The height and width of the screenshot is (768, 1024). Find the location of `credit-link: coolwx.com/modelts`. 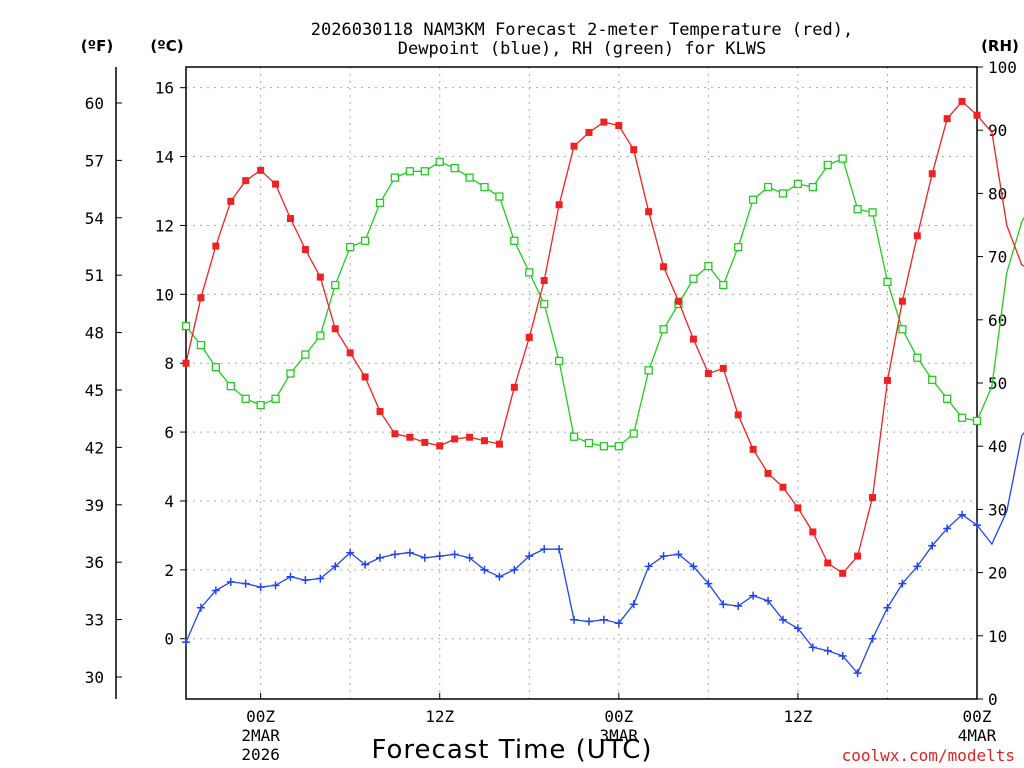

credit-link: coolwx.com/modelts is located at coordinates (928, 755).